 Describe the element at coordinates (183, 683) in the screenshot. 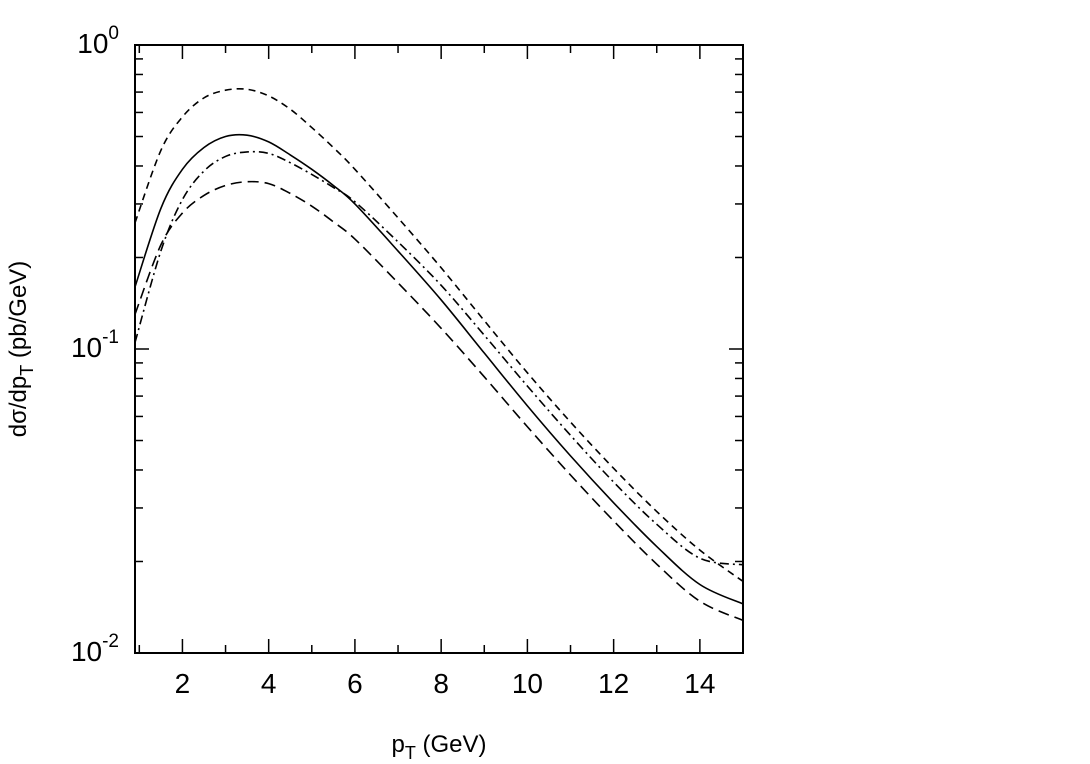

I see `x-tick-label: 2` at that location.